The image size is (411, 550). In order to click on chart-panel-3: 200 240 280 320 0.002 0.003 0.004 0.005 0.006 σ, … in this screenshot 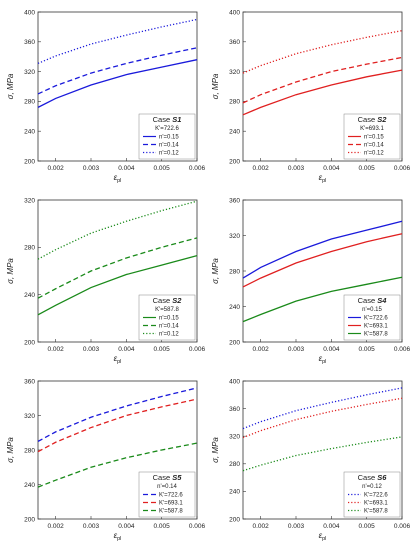, I will do `click(106, 281)`.